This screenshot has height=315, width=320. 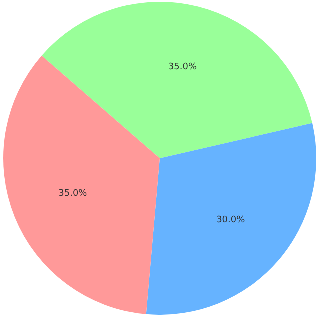 I want to click on data-label: 30.0%, so click(x=231, y=220).